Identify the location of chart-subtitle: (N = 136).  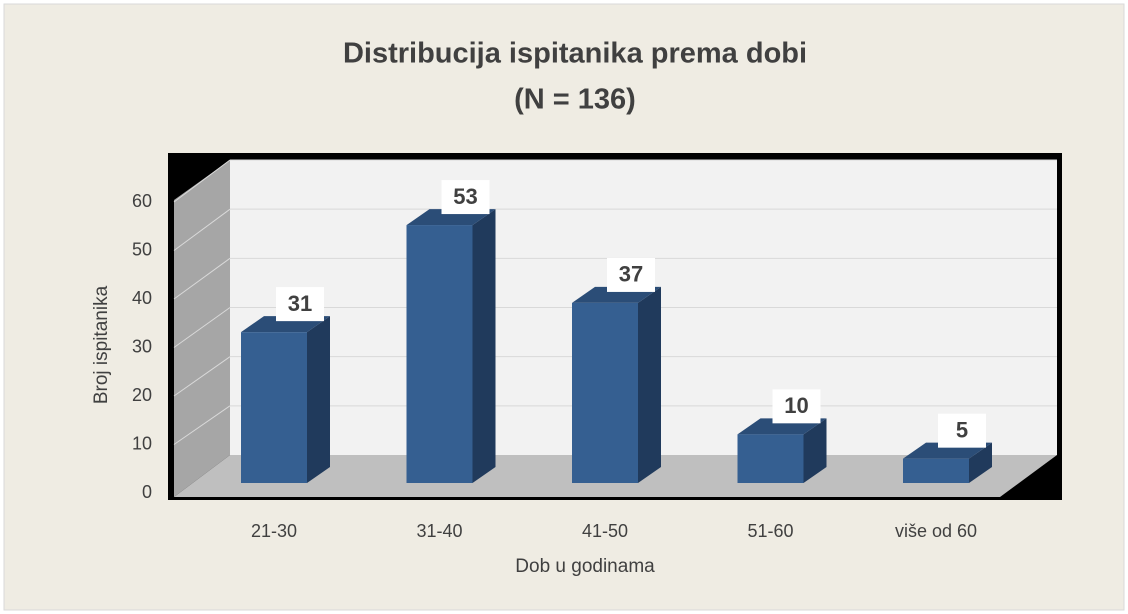
(575, 100).